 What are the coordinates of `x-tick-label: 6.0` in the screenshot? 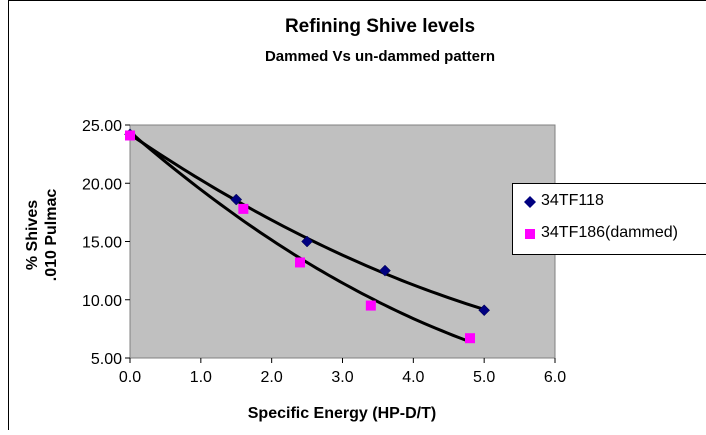 It's located at (555, 377).